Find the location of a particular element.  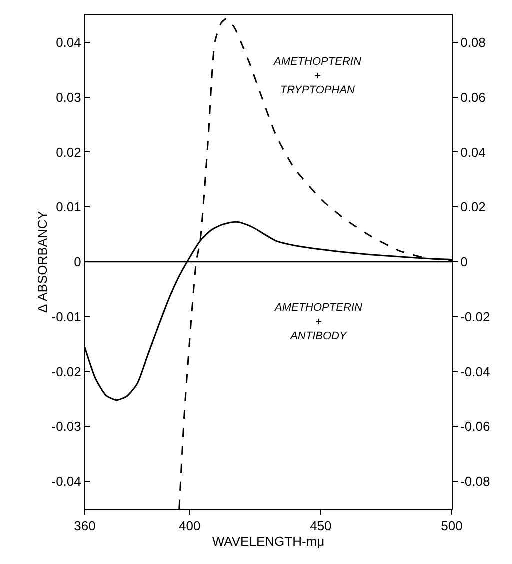

y2-tick-label: -0.04 is located at coordinates (475, 372).